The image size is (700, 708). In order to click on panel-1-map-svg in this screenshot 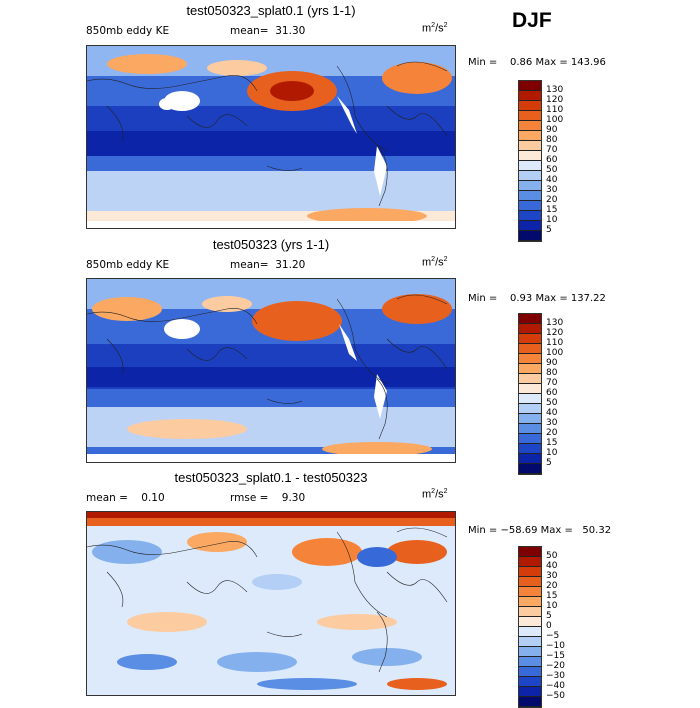, I will do `click(271, 137)`.